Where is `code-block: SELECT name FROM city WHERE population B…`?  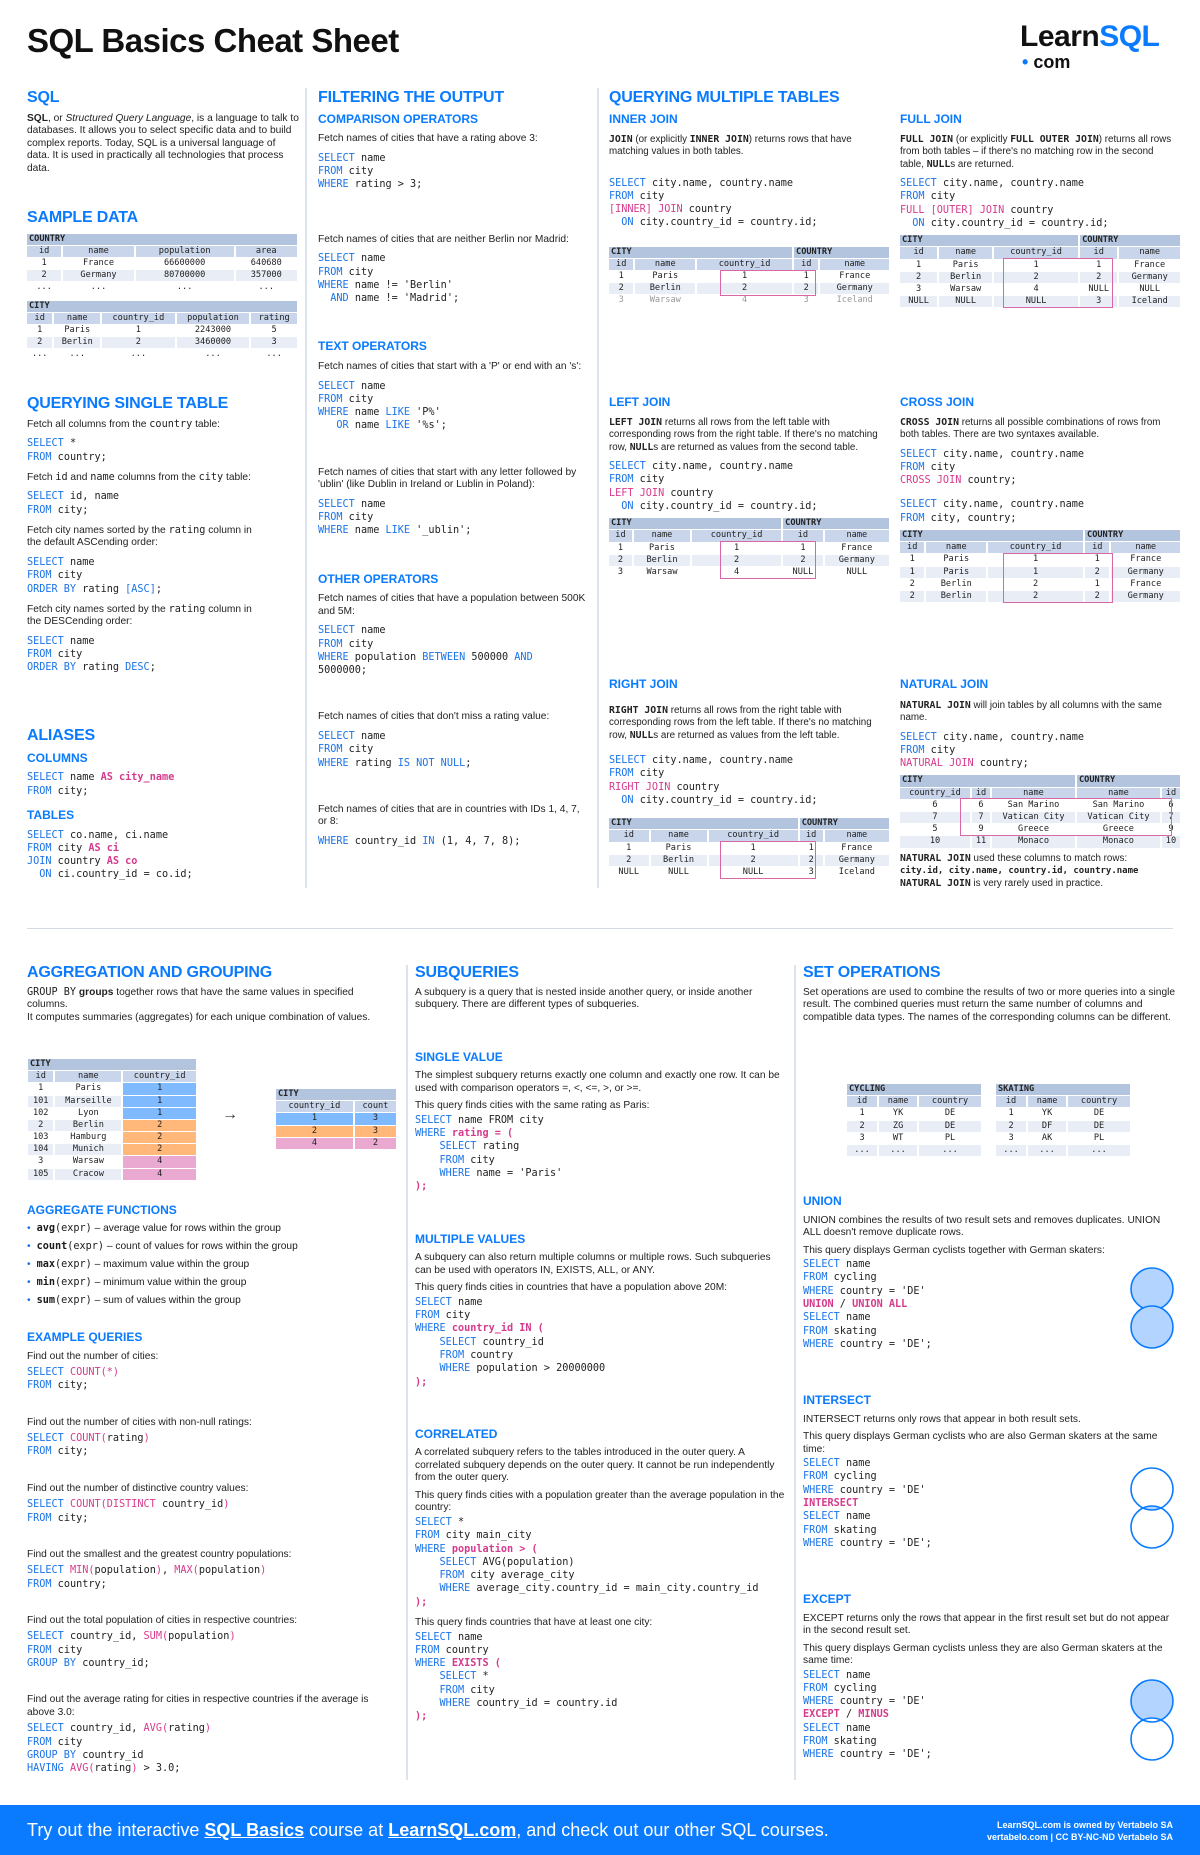
code-block: SELECT name FROM city WHERE population B… is located at coordinates (425, 651).